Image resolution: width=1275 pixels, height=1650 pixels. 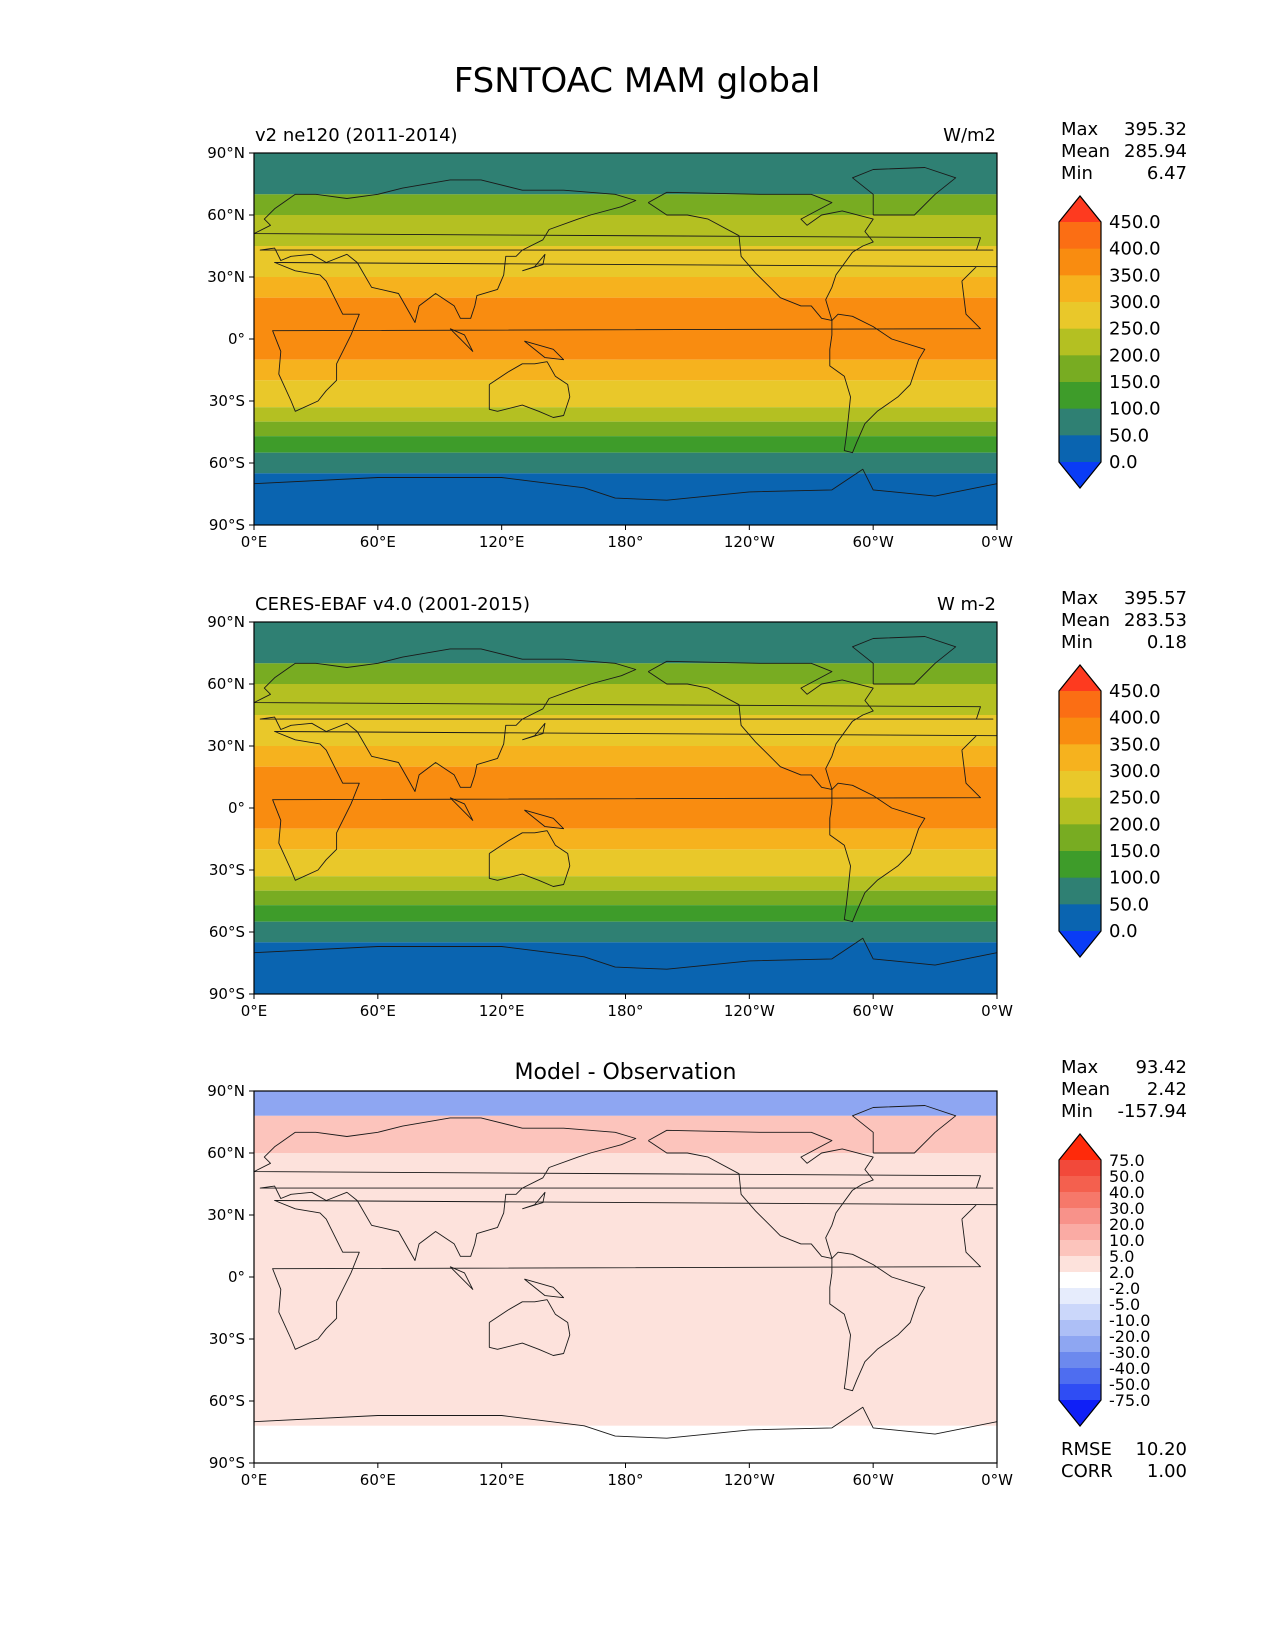 What do you see at coordinates (1167, 1089) in the screenshot?
I see `stat-value: 2.42` at bounding box center [1167, 1089].